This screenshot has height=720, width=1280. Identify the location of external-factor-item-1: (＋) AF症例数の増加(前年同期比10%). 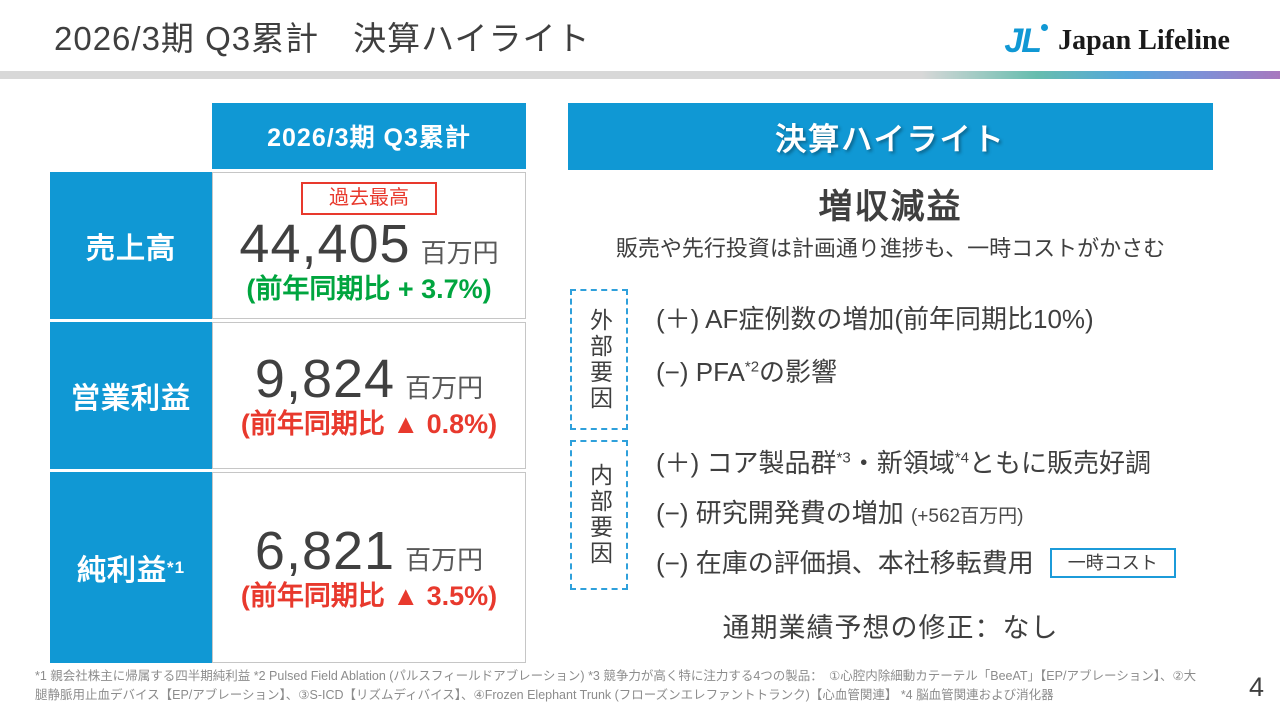
(875, 319).